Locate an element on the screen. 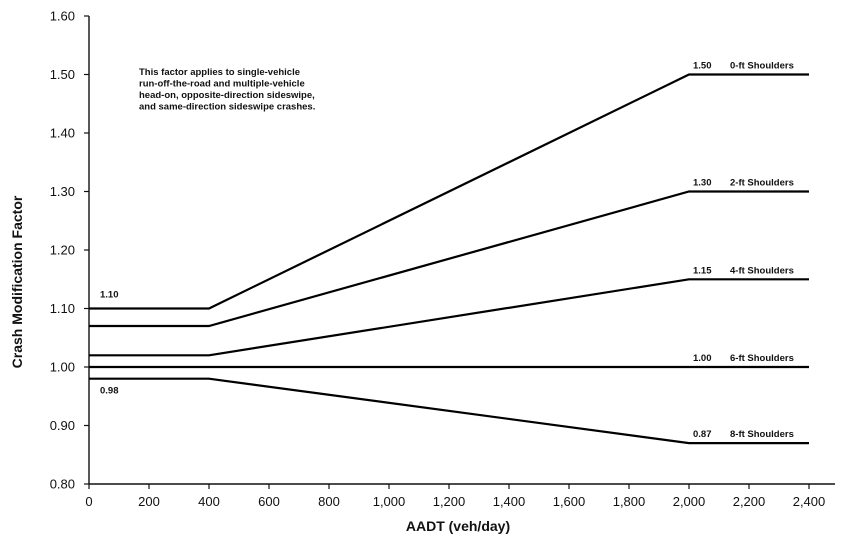  x-tick-label: 600 is located at coordinates (269, 501).